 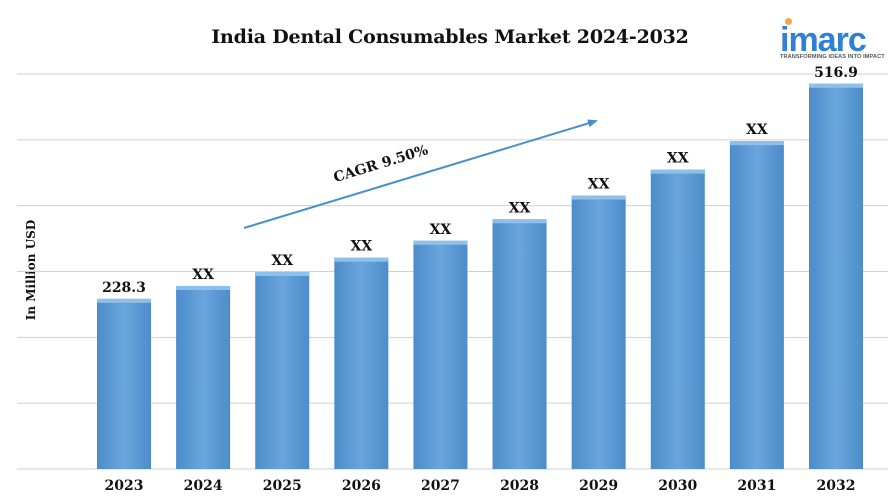 What do you see at coordinates (677, 486) in the screenshot?
I see `x-tick-label: 2030` at bounding box center [677, 486].